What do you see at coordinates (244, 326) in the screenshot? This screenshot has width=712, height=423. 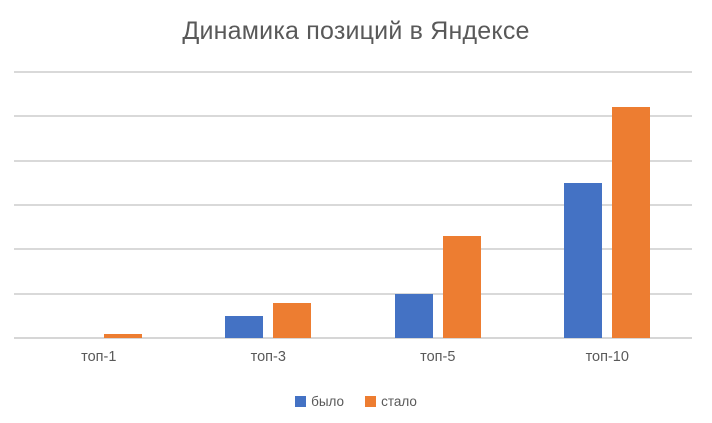 I see `bar-было-топ-3` at bounding box center [244, 326].